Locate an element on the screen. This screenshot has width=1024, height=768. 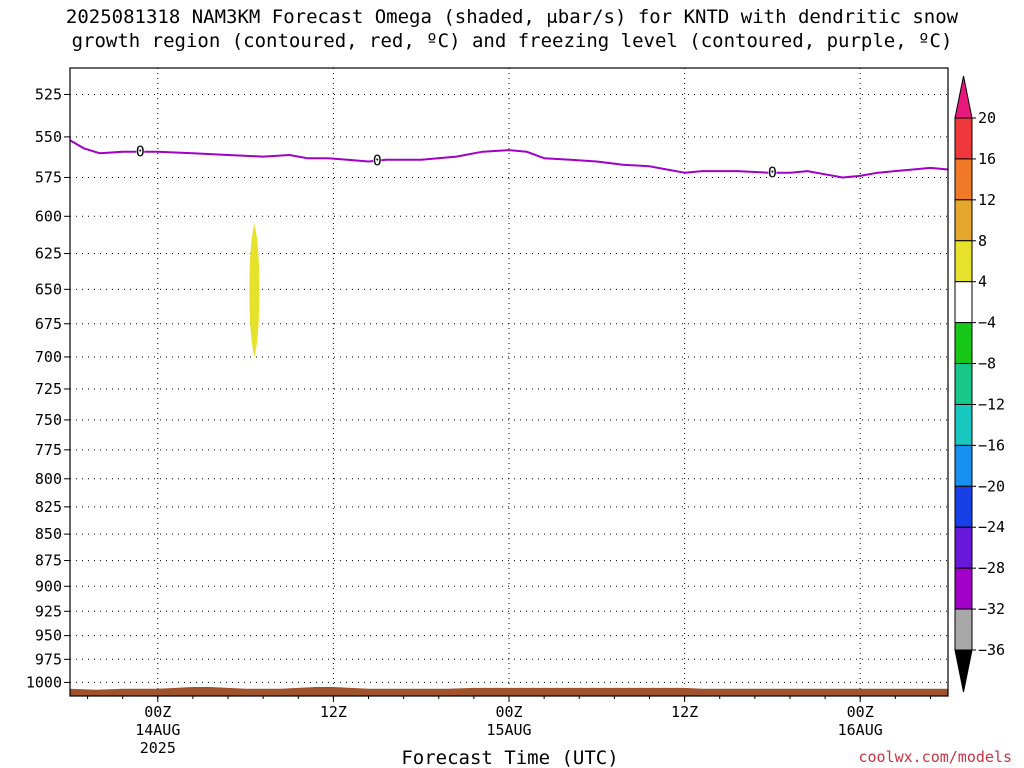
terrain-fill is located at coordinates (509, 691).